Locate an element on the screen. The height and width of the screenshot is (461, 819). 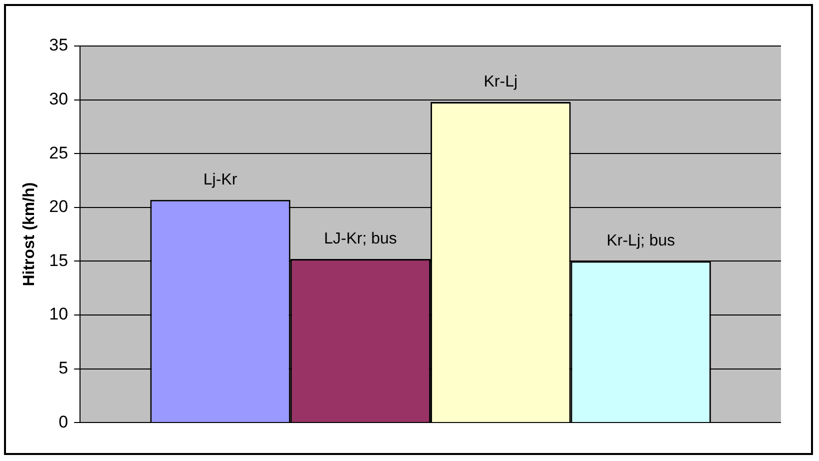
y-tick-label: 20 is located at coordinates (58, 206).